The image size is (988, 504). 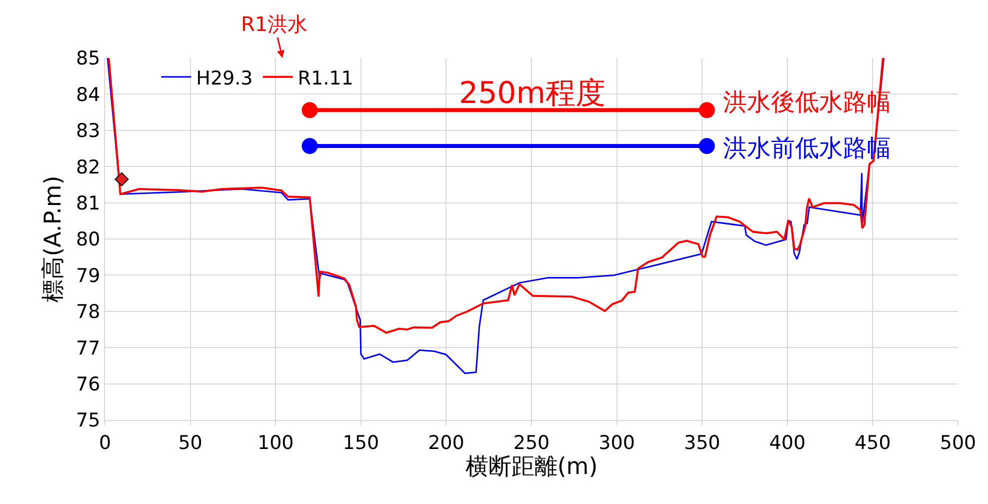 I want to click on y-tick-label: 78, so click(x=88, y=312).